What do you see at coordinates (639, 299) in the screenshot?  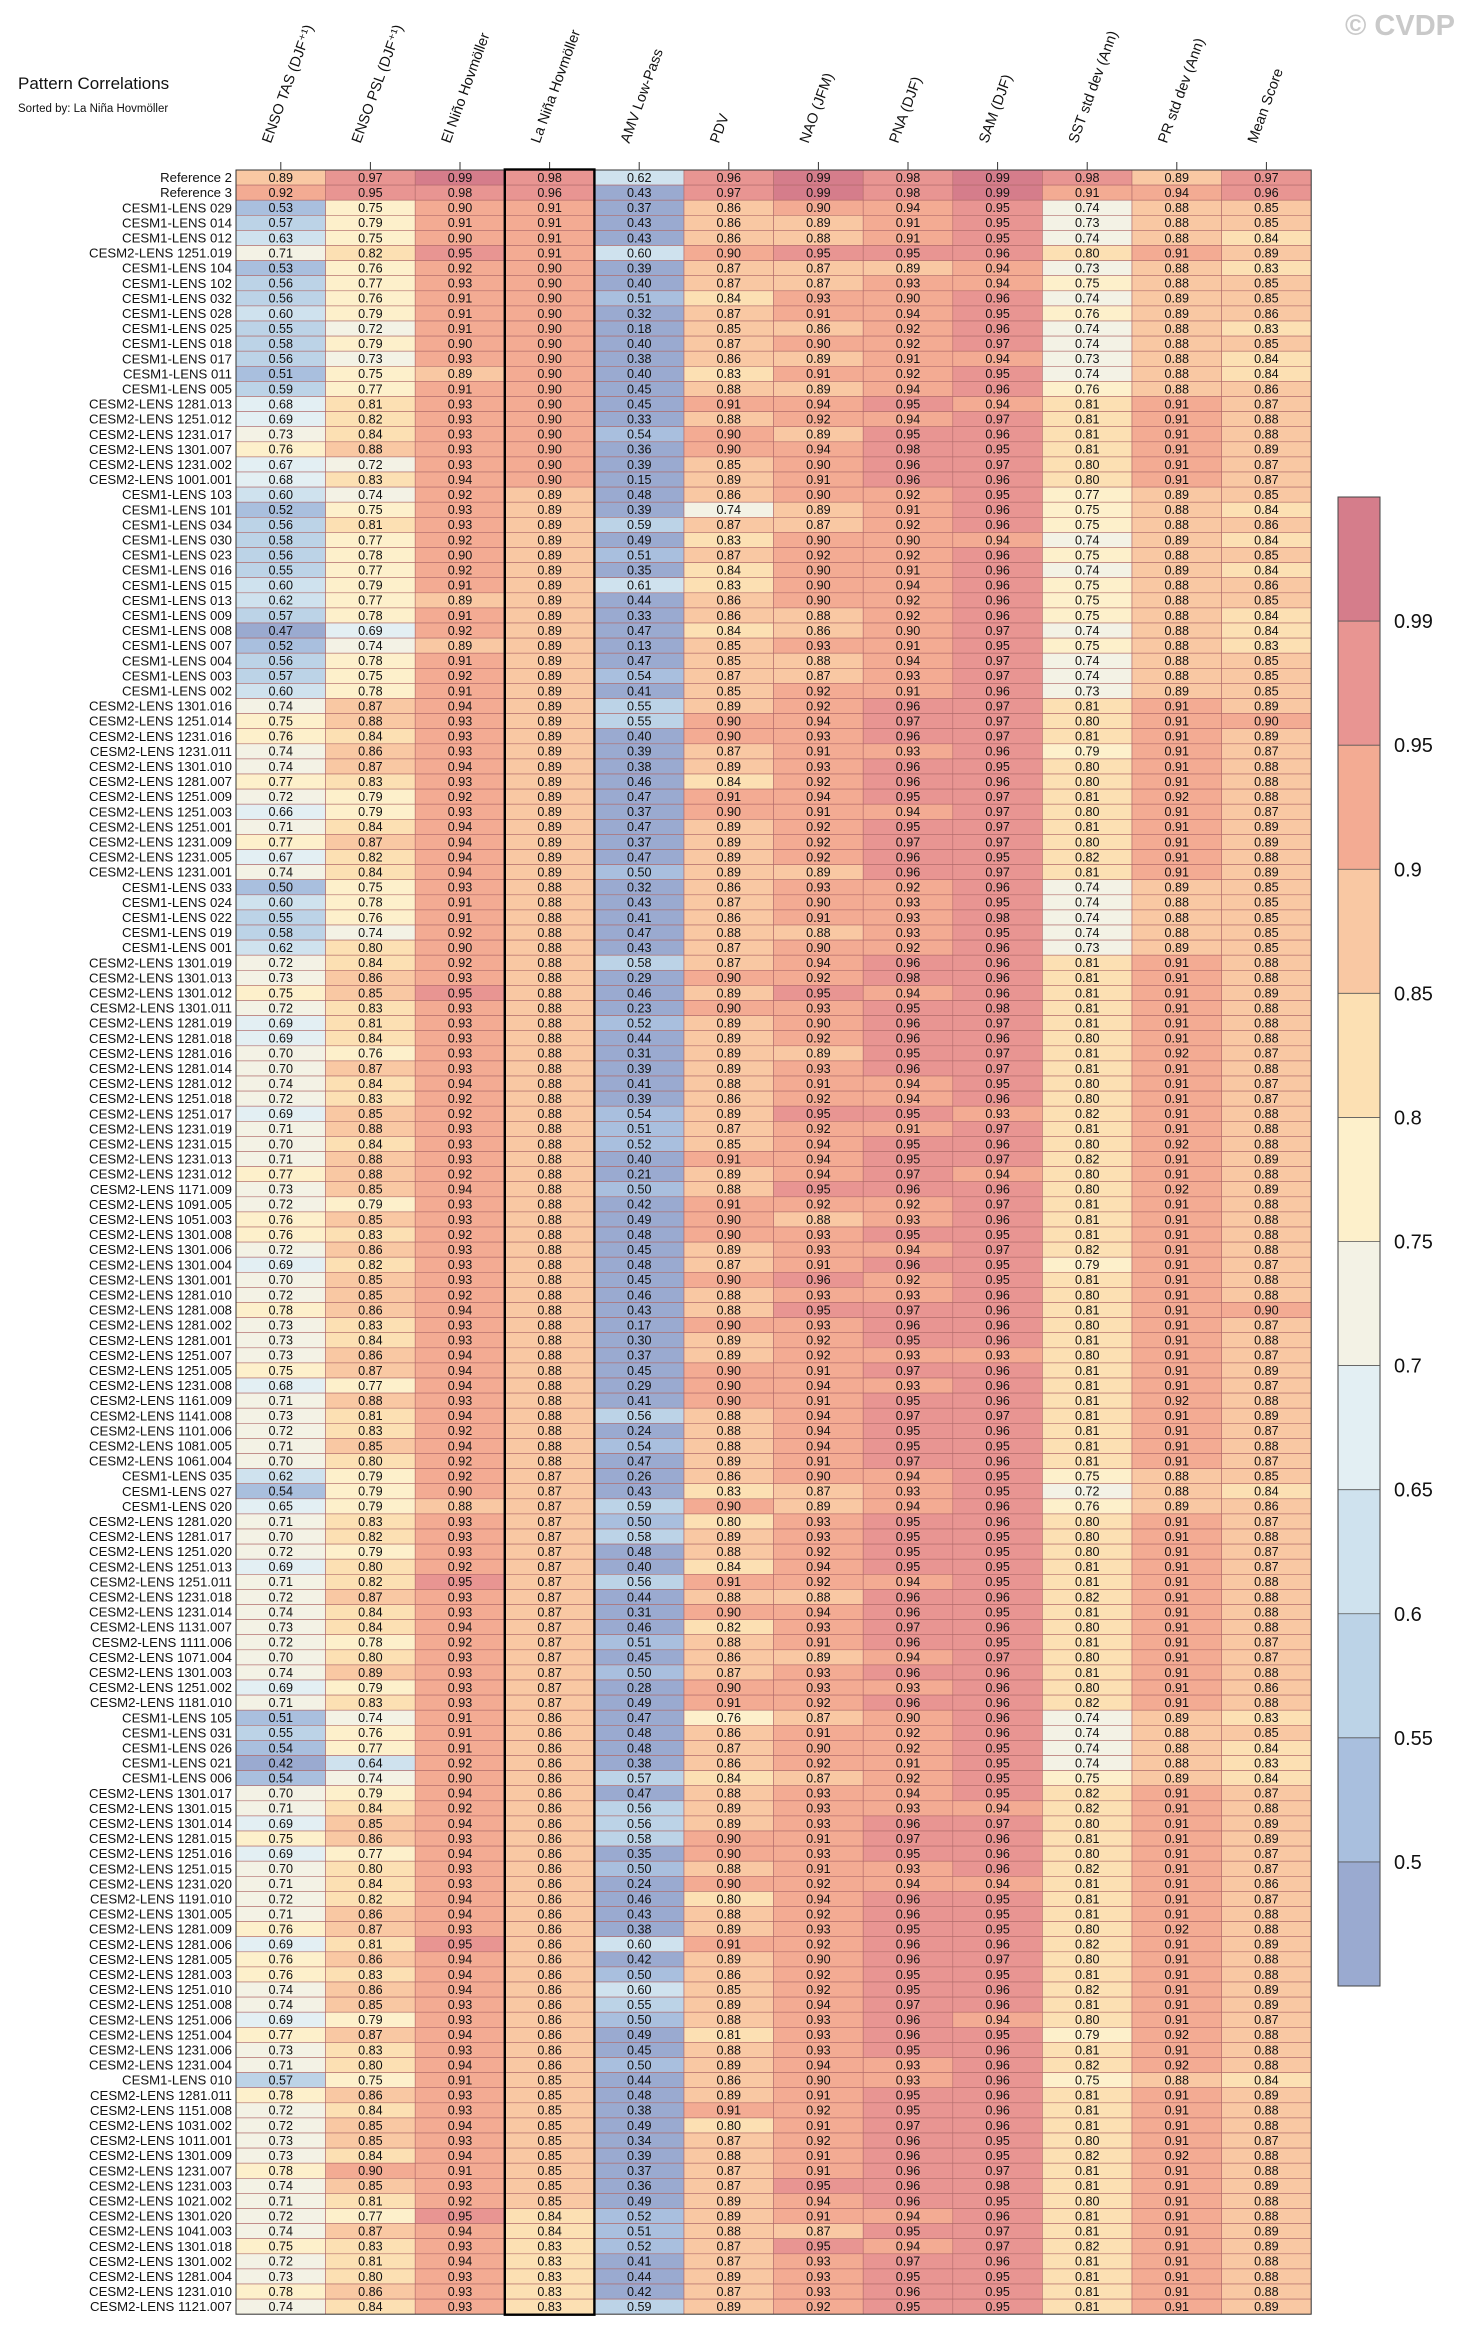 I see `cell-value-label: 0.51` at bounding box center [639, 299].